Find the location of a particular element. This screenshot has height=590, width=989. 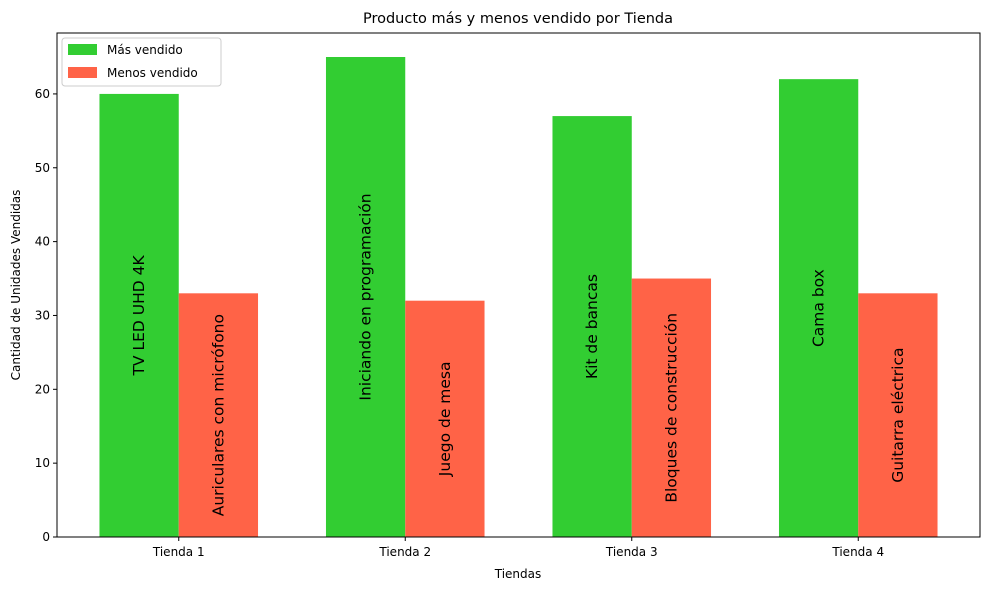

bar-label-mas-vendido-1: TV LED UHD 4K is located at coordinates (139, 316).